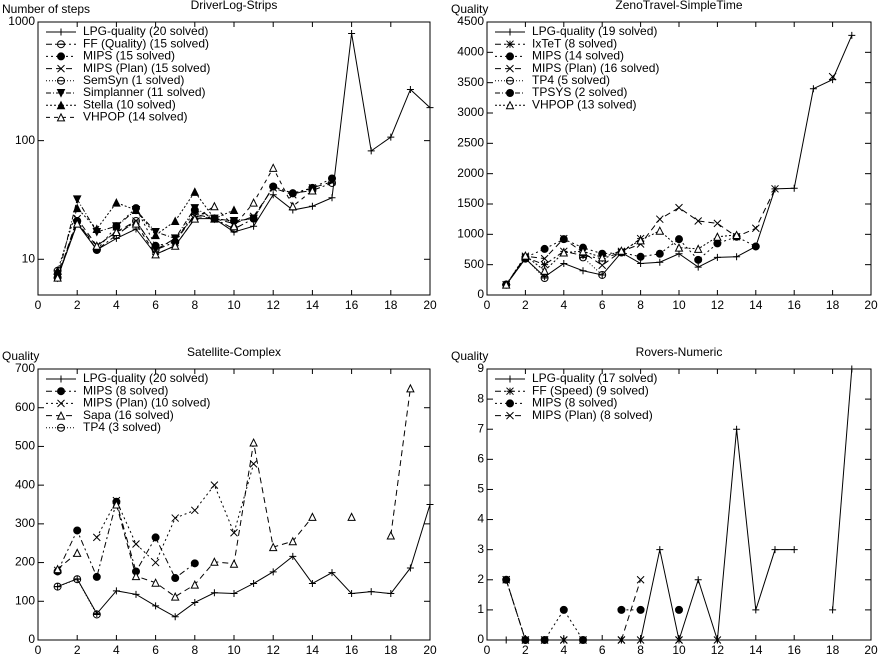 The image size is (881, 658). What do you see at coordinates (594, 378) in the screenshot?
I see `legend-label: LPG-quality (17 solved)` at bounding box center [594, 378].